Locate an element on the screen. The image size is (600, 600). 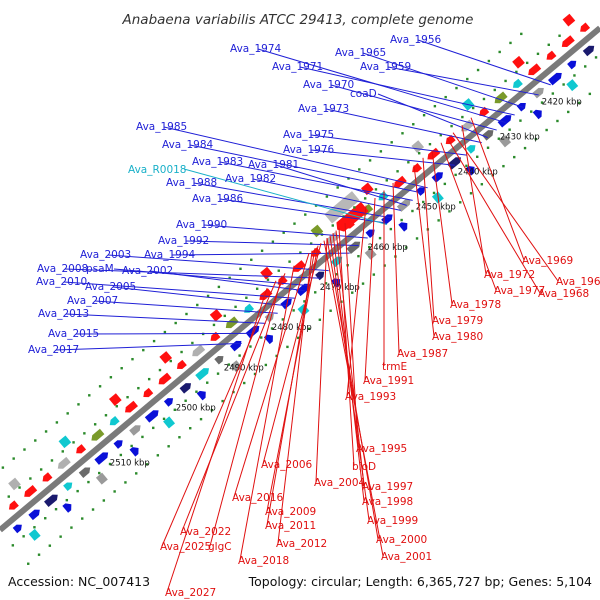
gene-label-ava_1972: Ava_1972 is located at coordinates (509, 275).